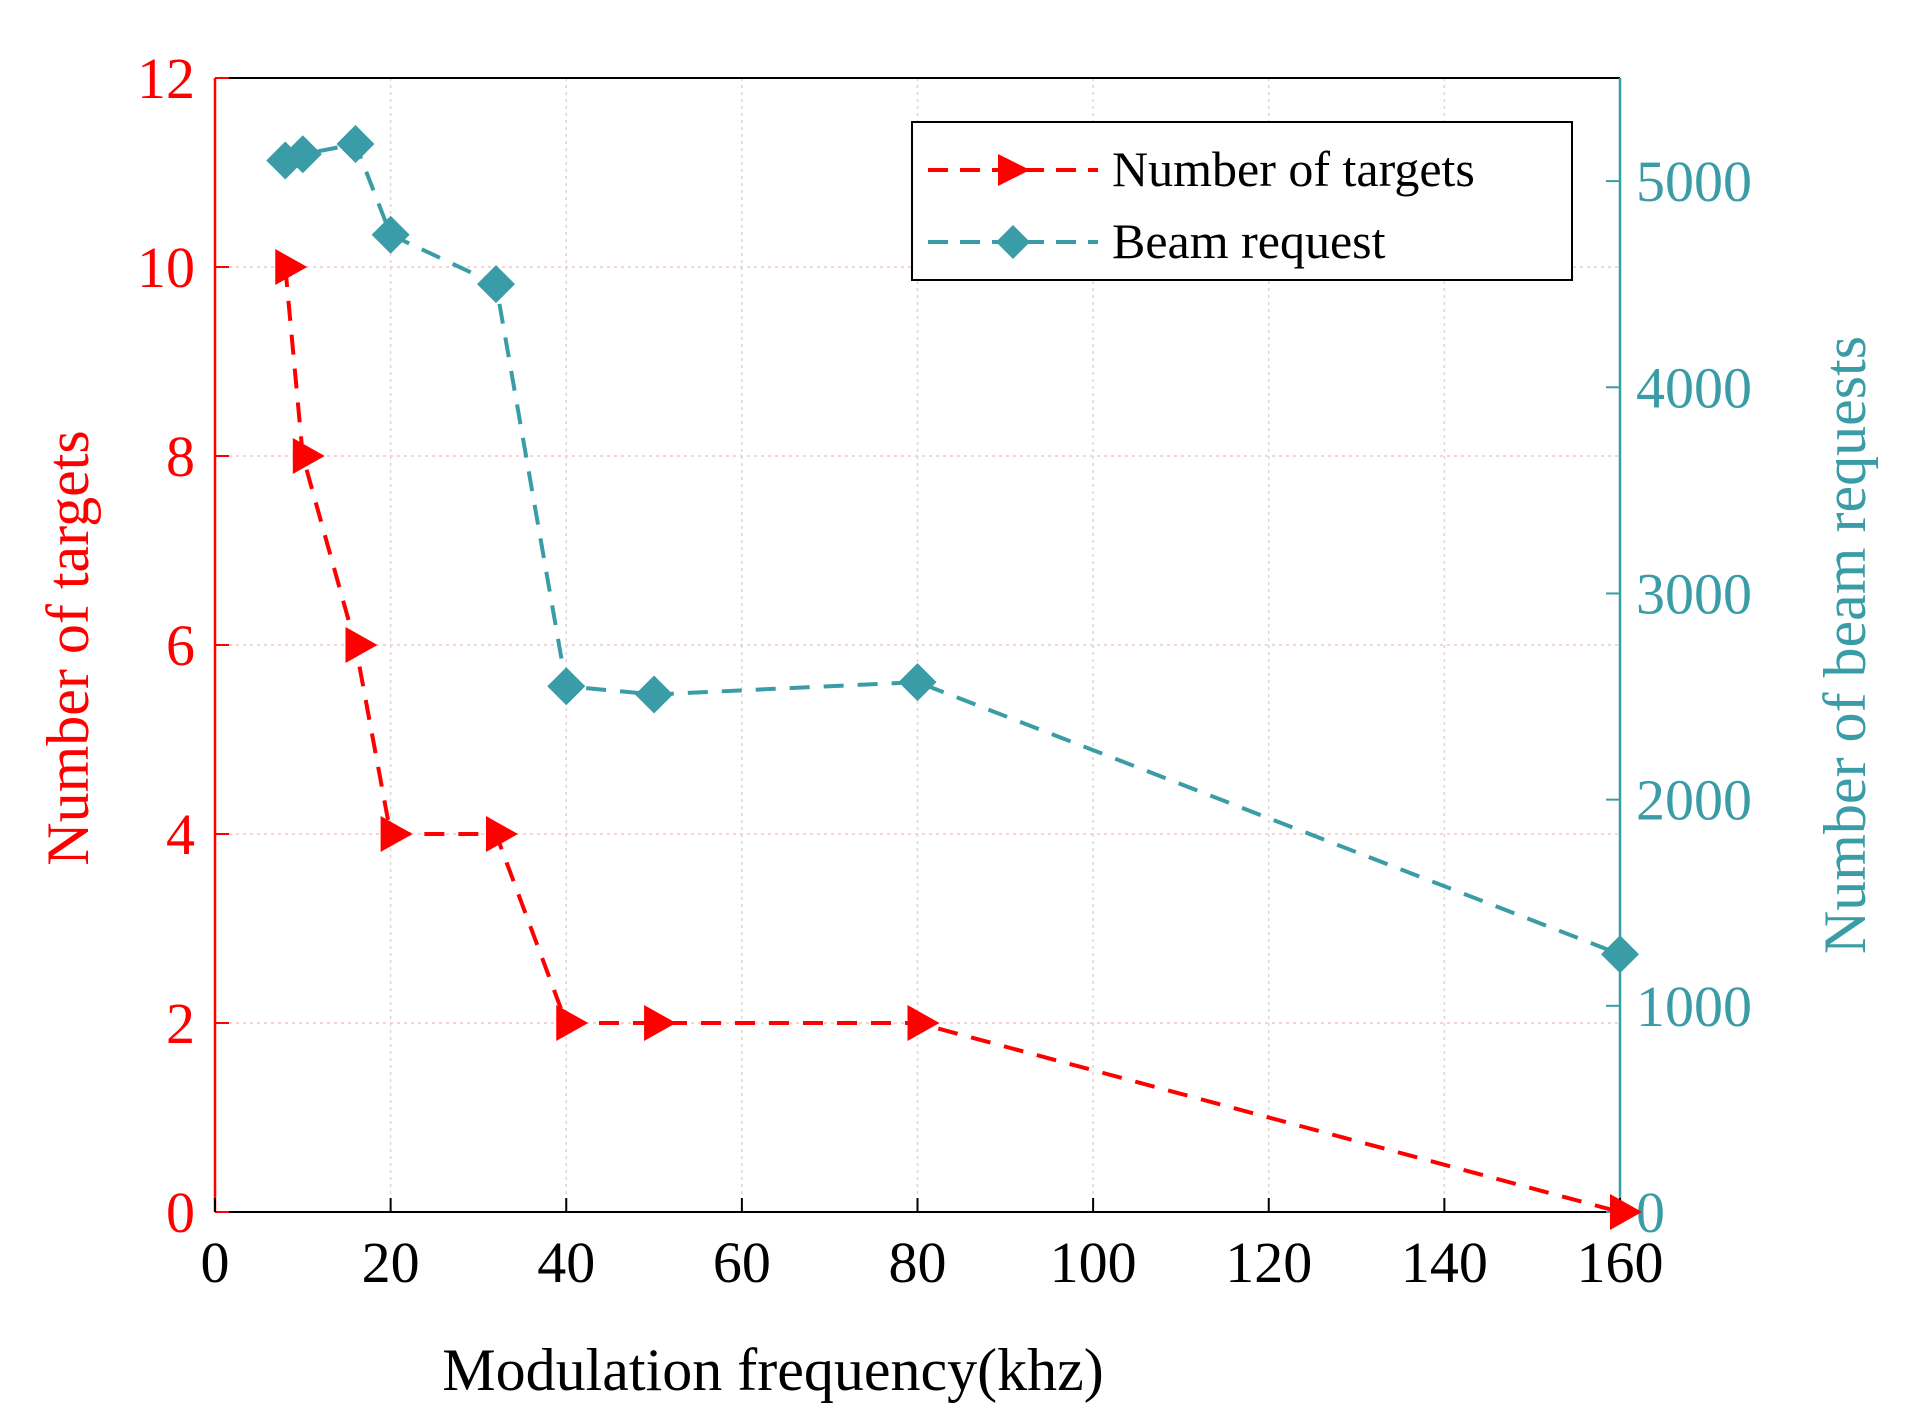  Describe the element at coordinates (1620, 1262) in the screenshot. I see `x-tick-label: 160` at that location.